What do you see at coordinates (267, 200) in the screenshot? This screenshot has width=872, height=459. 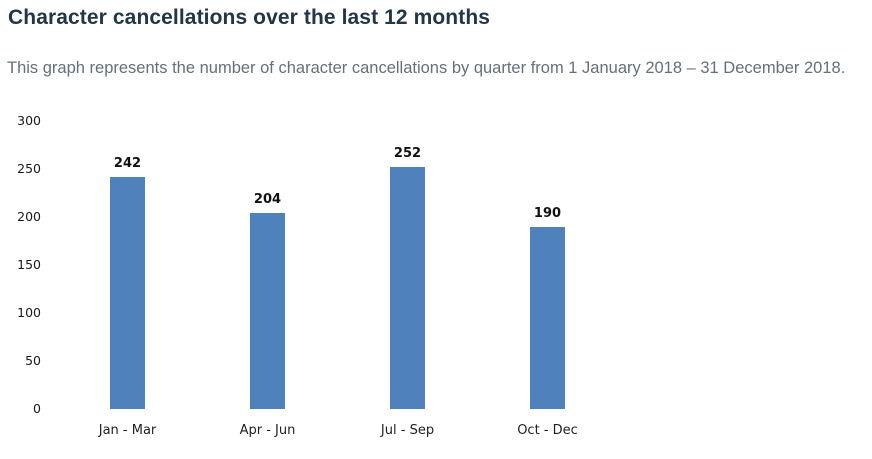 I see `bar-value-label: 204` at bounding box center [267, 200].